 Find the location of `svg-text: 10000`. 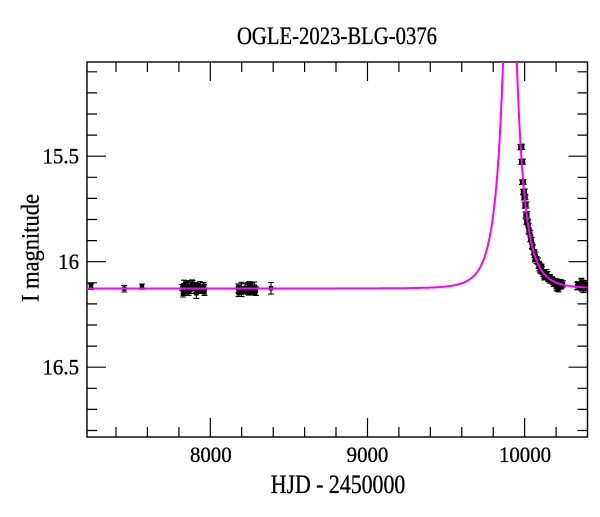

svg-text: 10000 is located at coordinates (525, 454).